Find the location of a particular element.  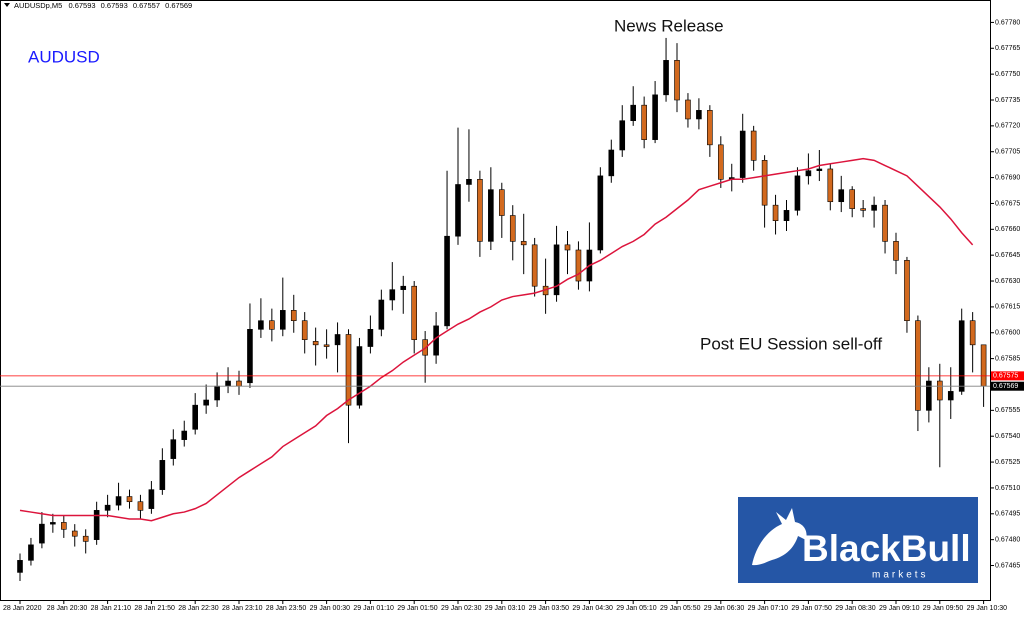

x-tick-label: 29 Jan 07:50 is located at coordinates (811, 608).